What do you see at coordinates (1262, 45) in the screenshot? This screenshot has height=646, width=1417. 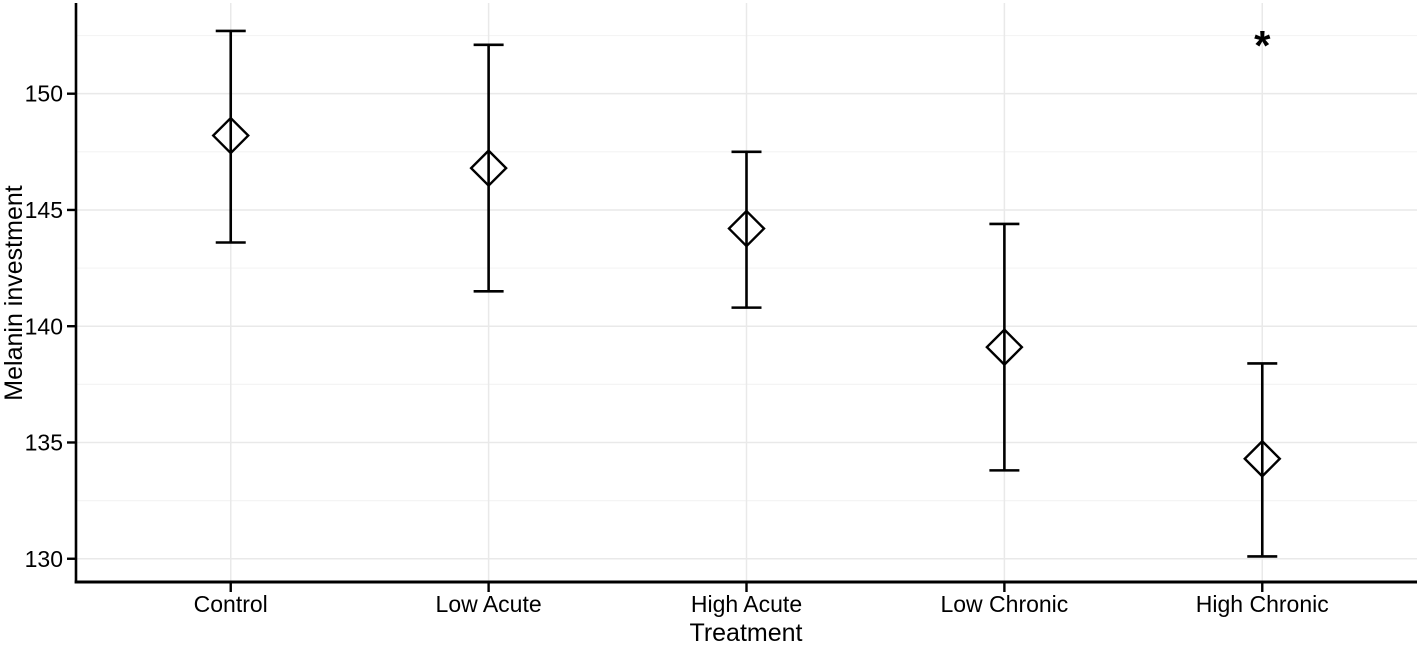 I see `significance-asterisk: *` at bounding box center [1262, 45].